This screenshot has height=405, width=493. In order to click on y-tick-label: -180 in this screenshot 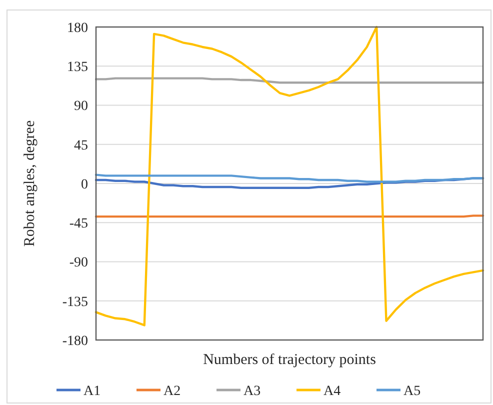, I will do `click(75, 341)`.